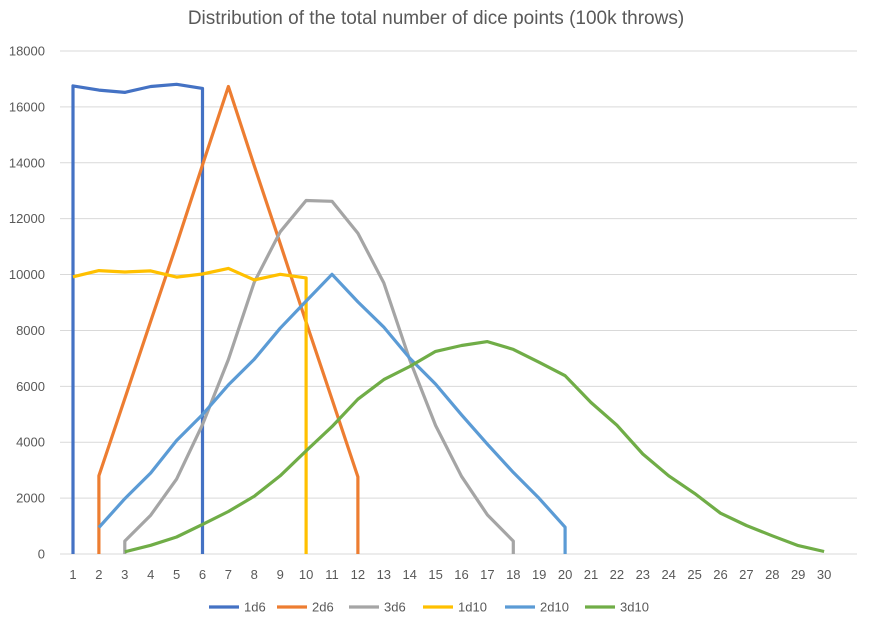  What do you see at coordinates (409, 574) in the screenshot?
I see `x-tick-label: 14` at bounding box center [409, 574].